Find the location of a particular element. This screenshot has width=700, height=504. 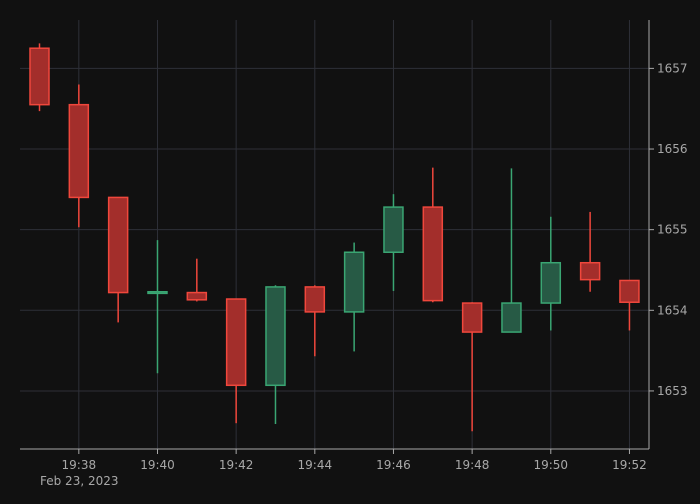

x-tick-label: 19:46 is located at coordinates (393, 465).